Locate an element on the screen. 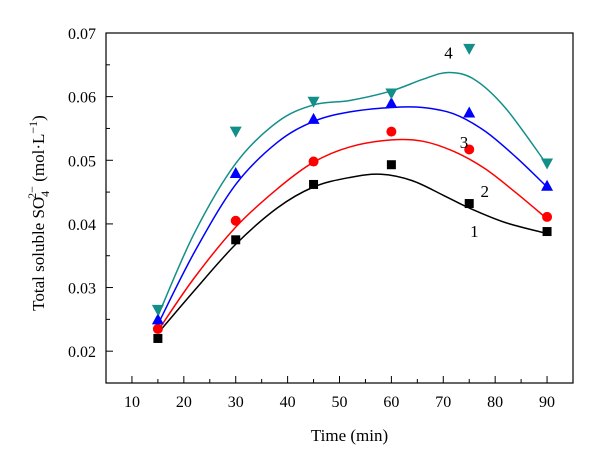 The image size is (600, 472). series-4-curve-label: 4 is located at coordinates (448, 52).